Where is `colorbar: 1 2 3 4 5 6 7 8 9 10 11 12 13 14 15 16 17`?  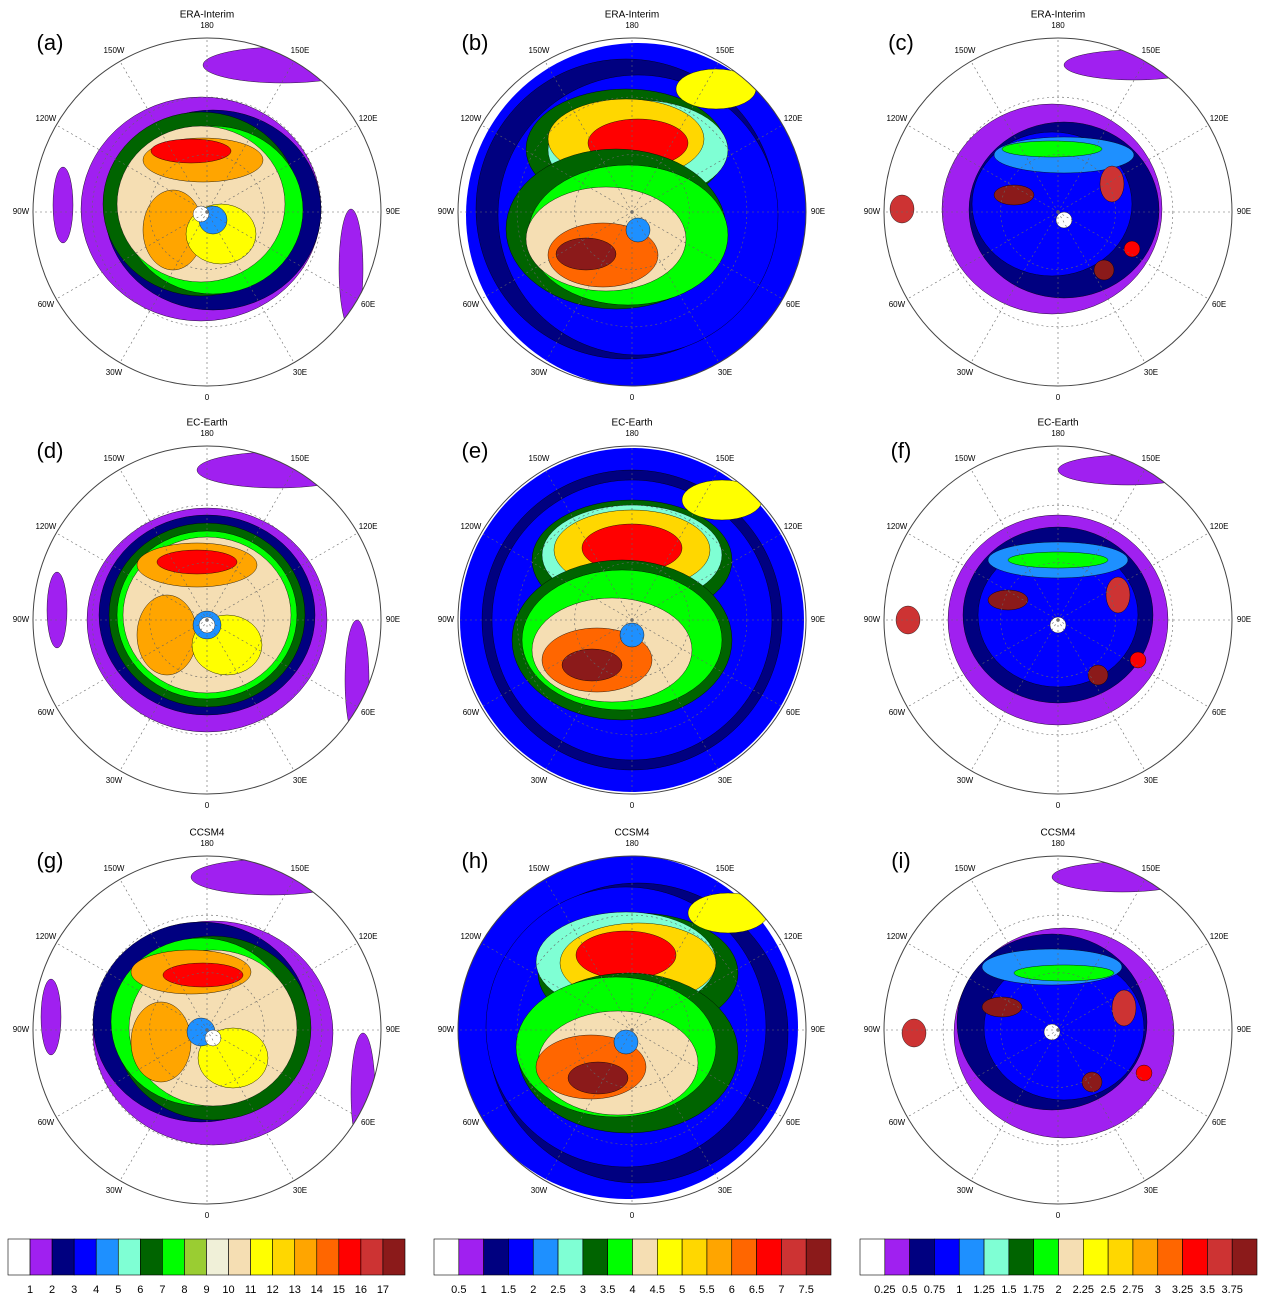 colorbar: 1 2 3 4 5 6 7 8 9 10 11 12 13 14 15 16 17 is located at coordinates (206, 1267).